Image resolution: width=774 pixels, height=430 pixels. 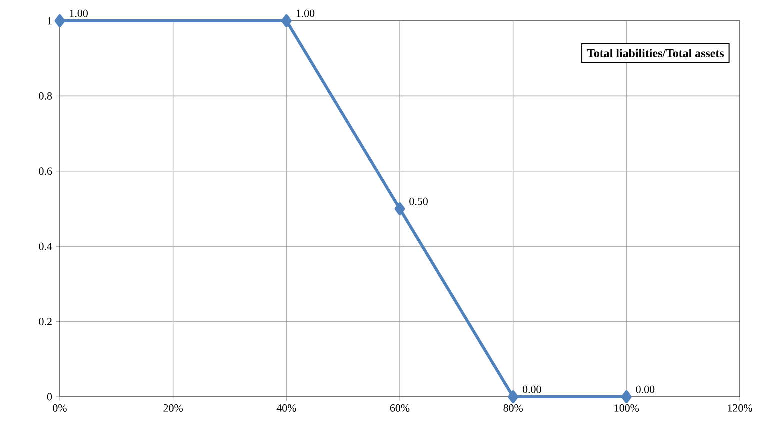 What do you see at coordinates (655, 53) in the screenshot?
I see `text: Total liabilities/Total assets` at bounding box center [655, 53].